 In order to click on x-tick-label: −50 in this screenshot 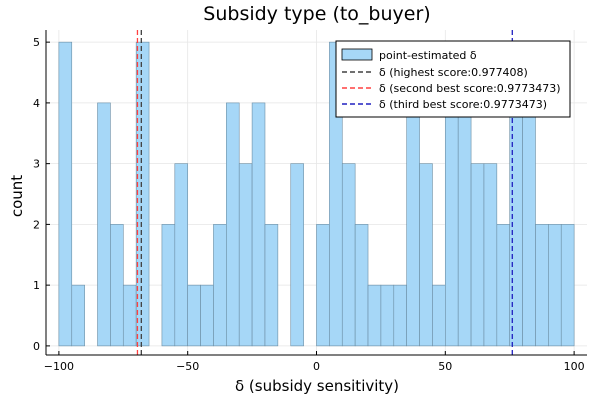, I will do `click(187, 366)`.